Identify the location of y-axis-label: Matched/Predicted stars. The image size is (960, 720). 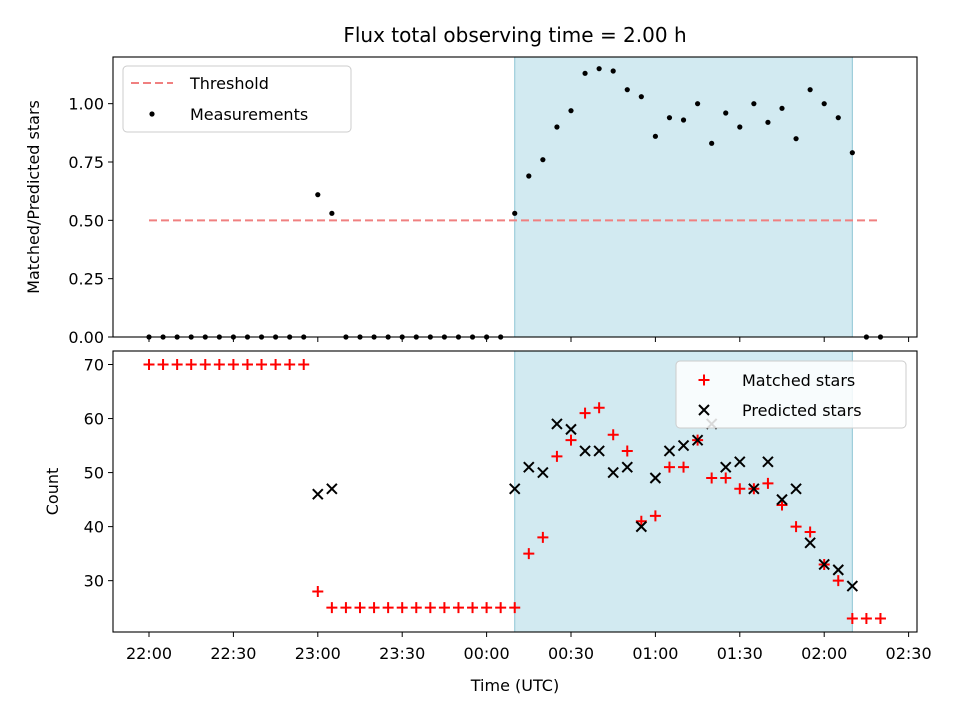
(33, 197).